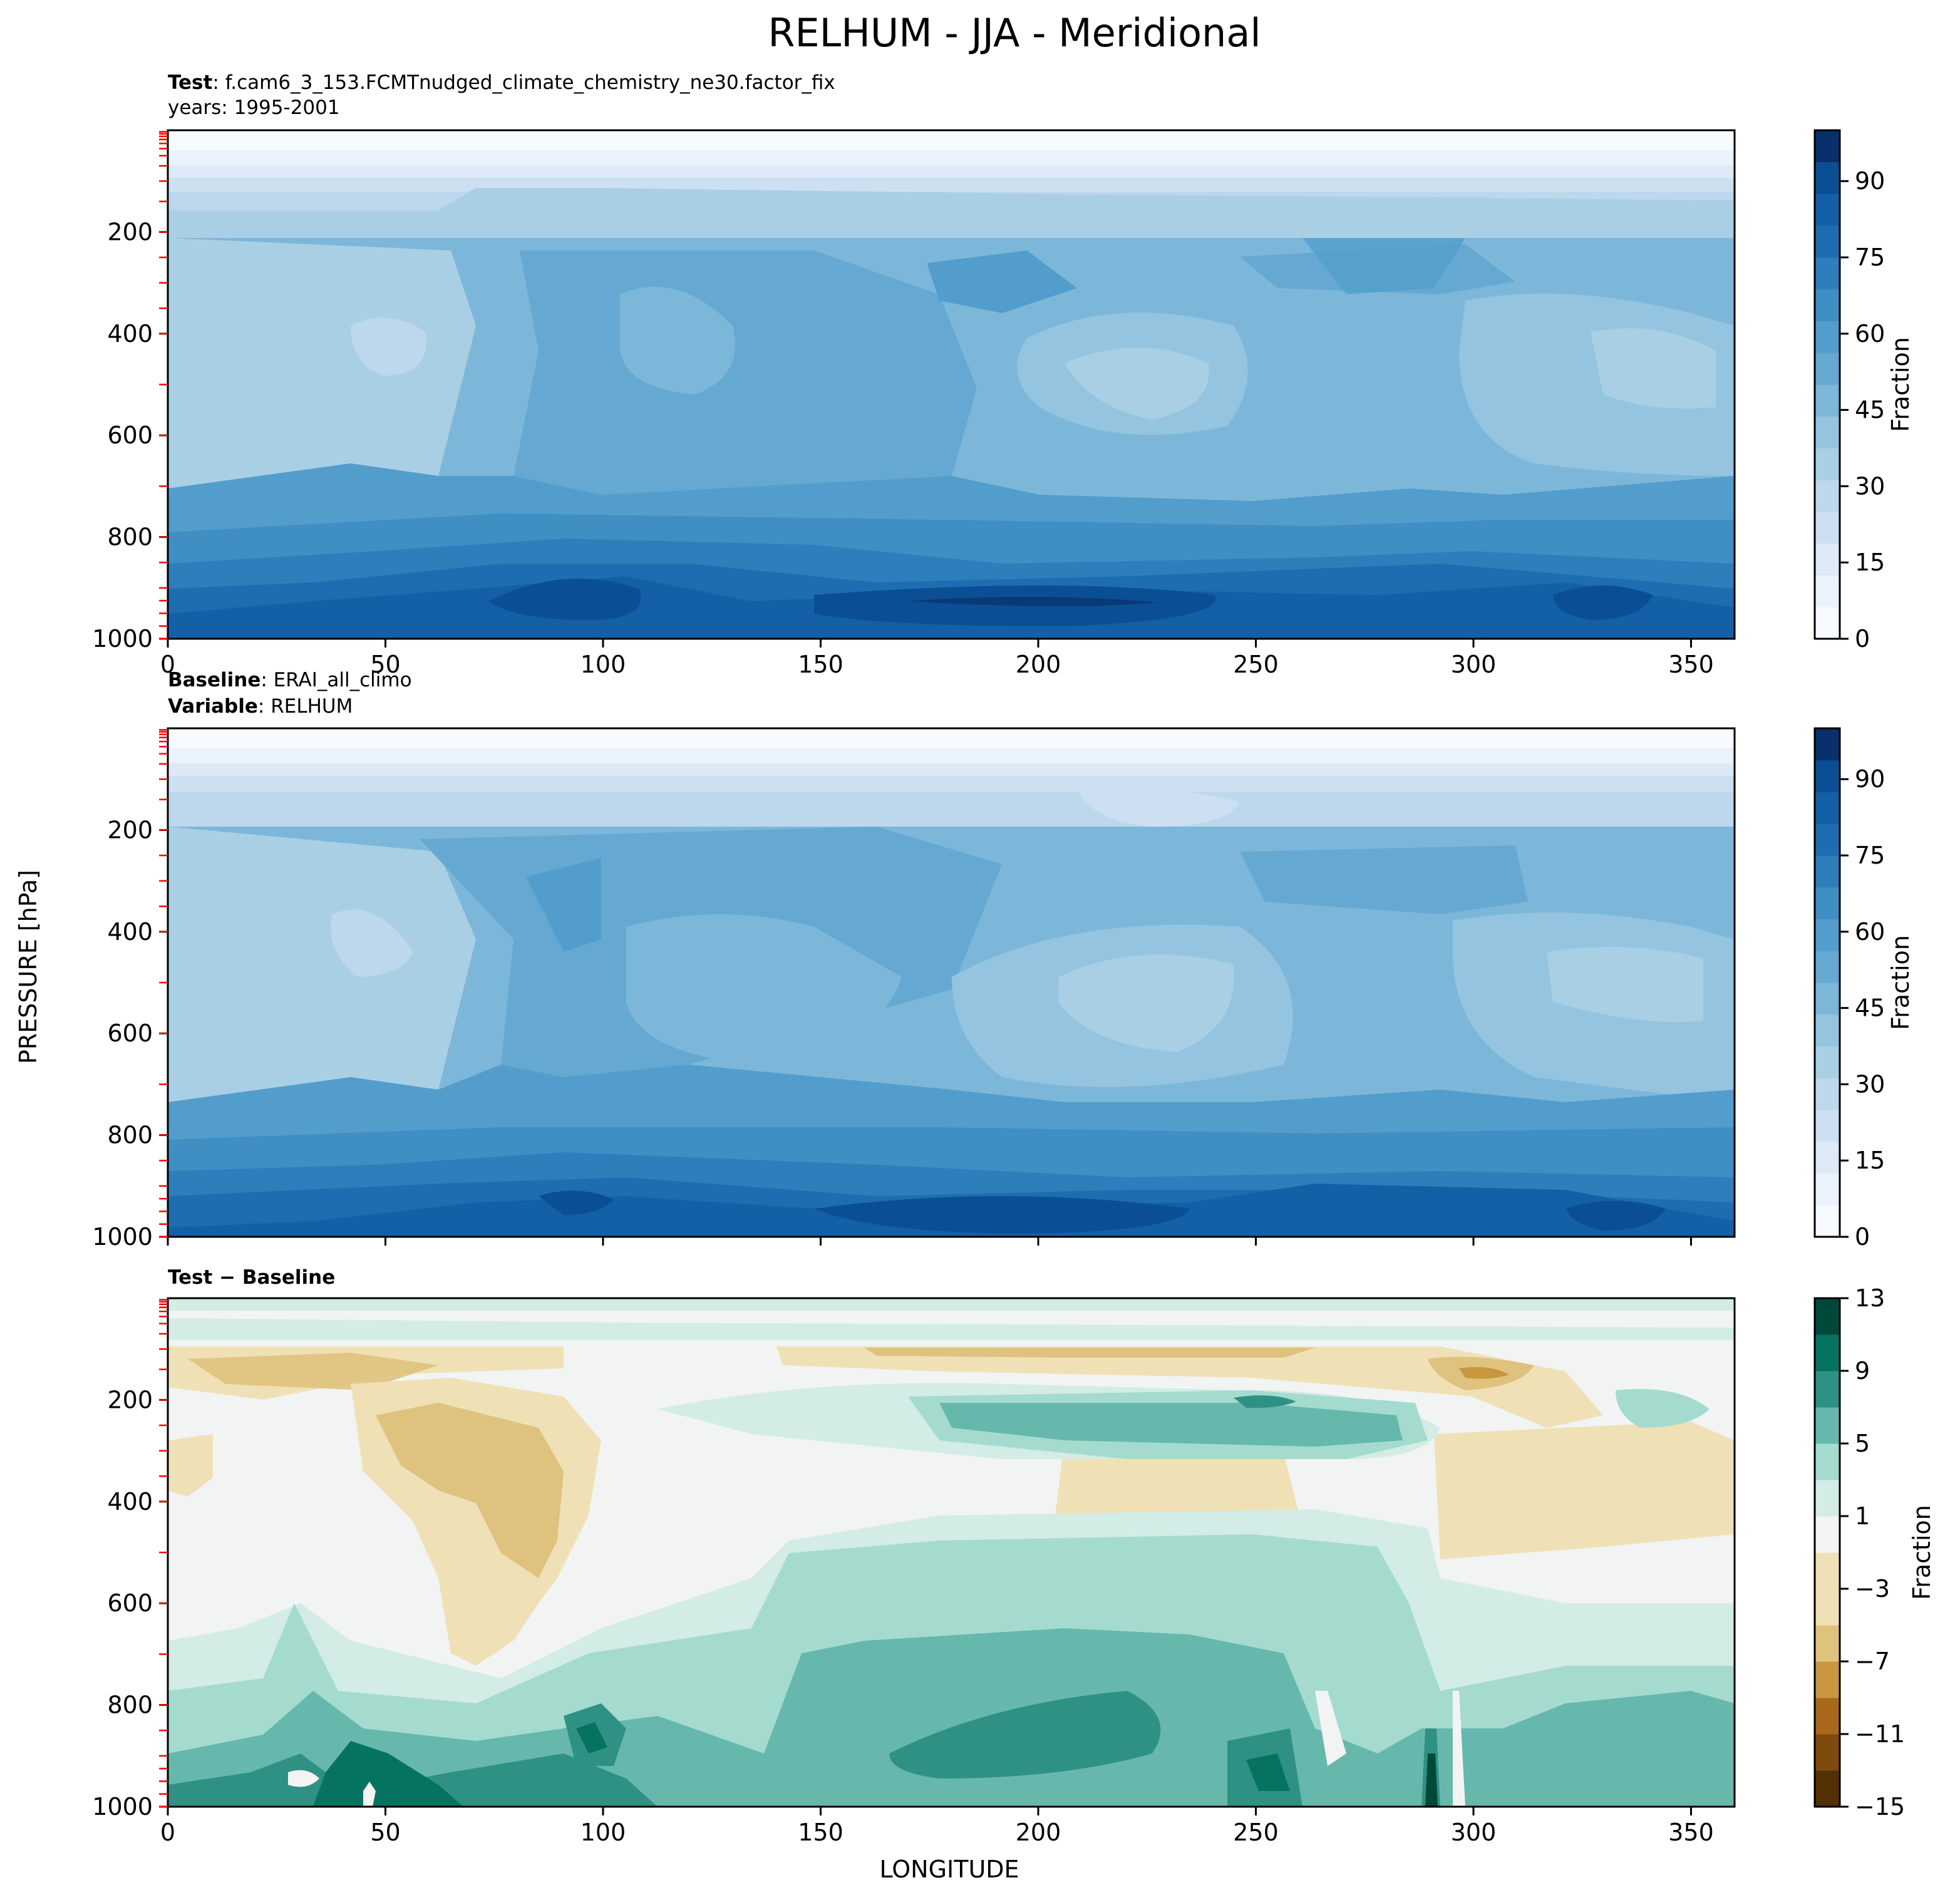 Image resolution: width=1960 pixels, height=1900 pixels. Describe the element at coordinates (254, 107) in the screenshot. I see `test-years: years: 1995-2001` at that location.